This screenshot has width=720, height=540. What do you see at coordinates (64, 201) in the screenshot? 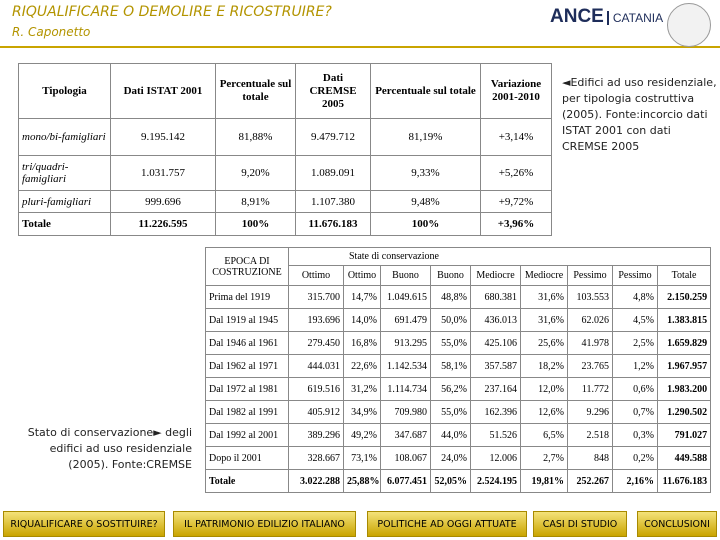
I see `table-cell: pluri-famigliari` at bounding box center [64, 201].